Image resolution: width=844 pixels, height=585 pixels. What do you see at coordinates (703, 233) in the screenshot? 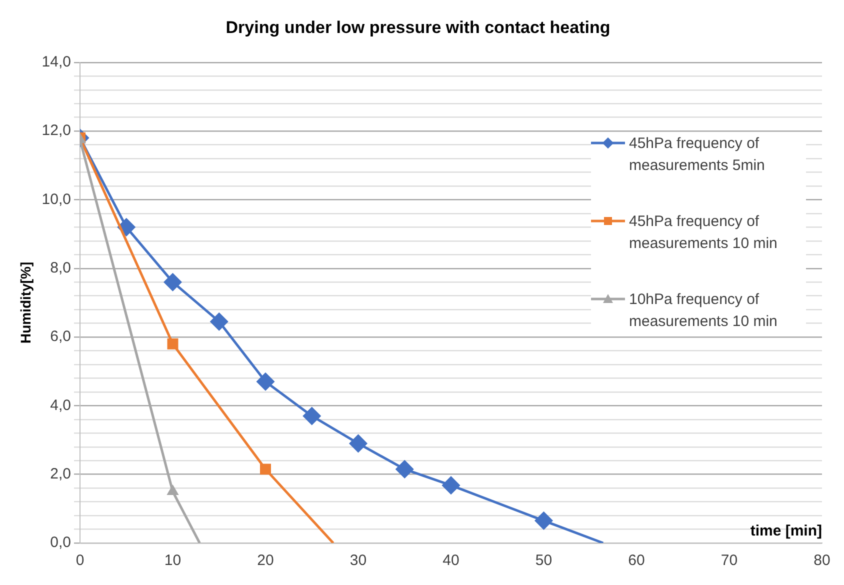
I see `legend-label: 45hPa frequency of measurements 10 min` at bounding box center [703, 233].